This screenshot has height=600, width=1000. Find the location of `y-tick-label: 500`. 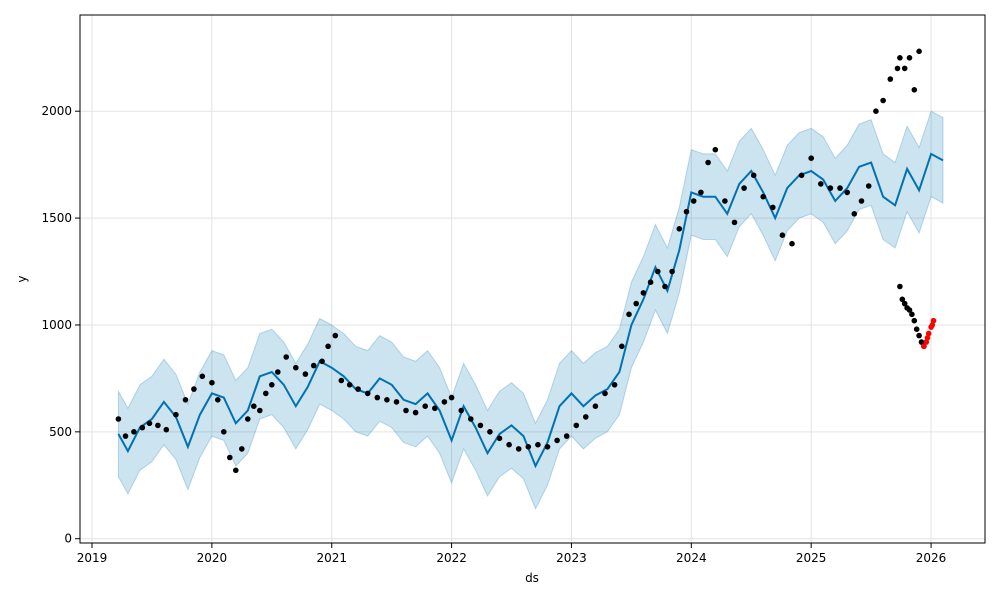

y-tick-label: 500 is located at coordinates (60, 432).